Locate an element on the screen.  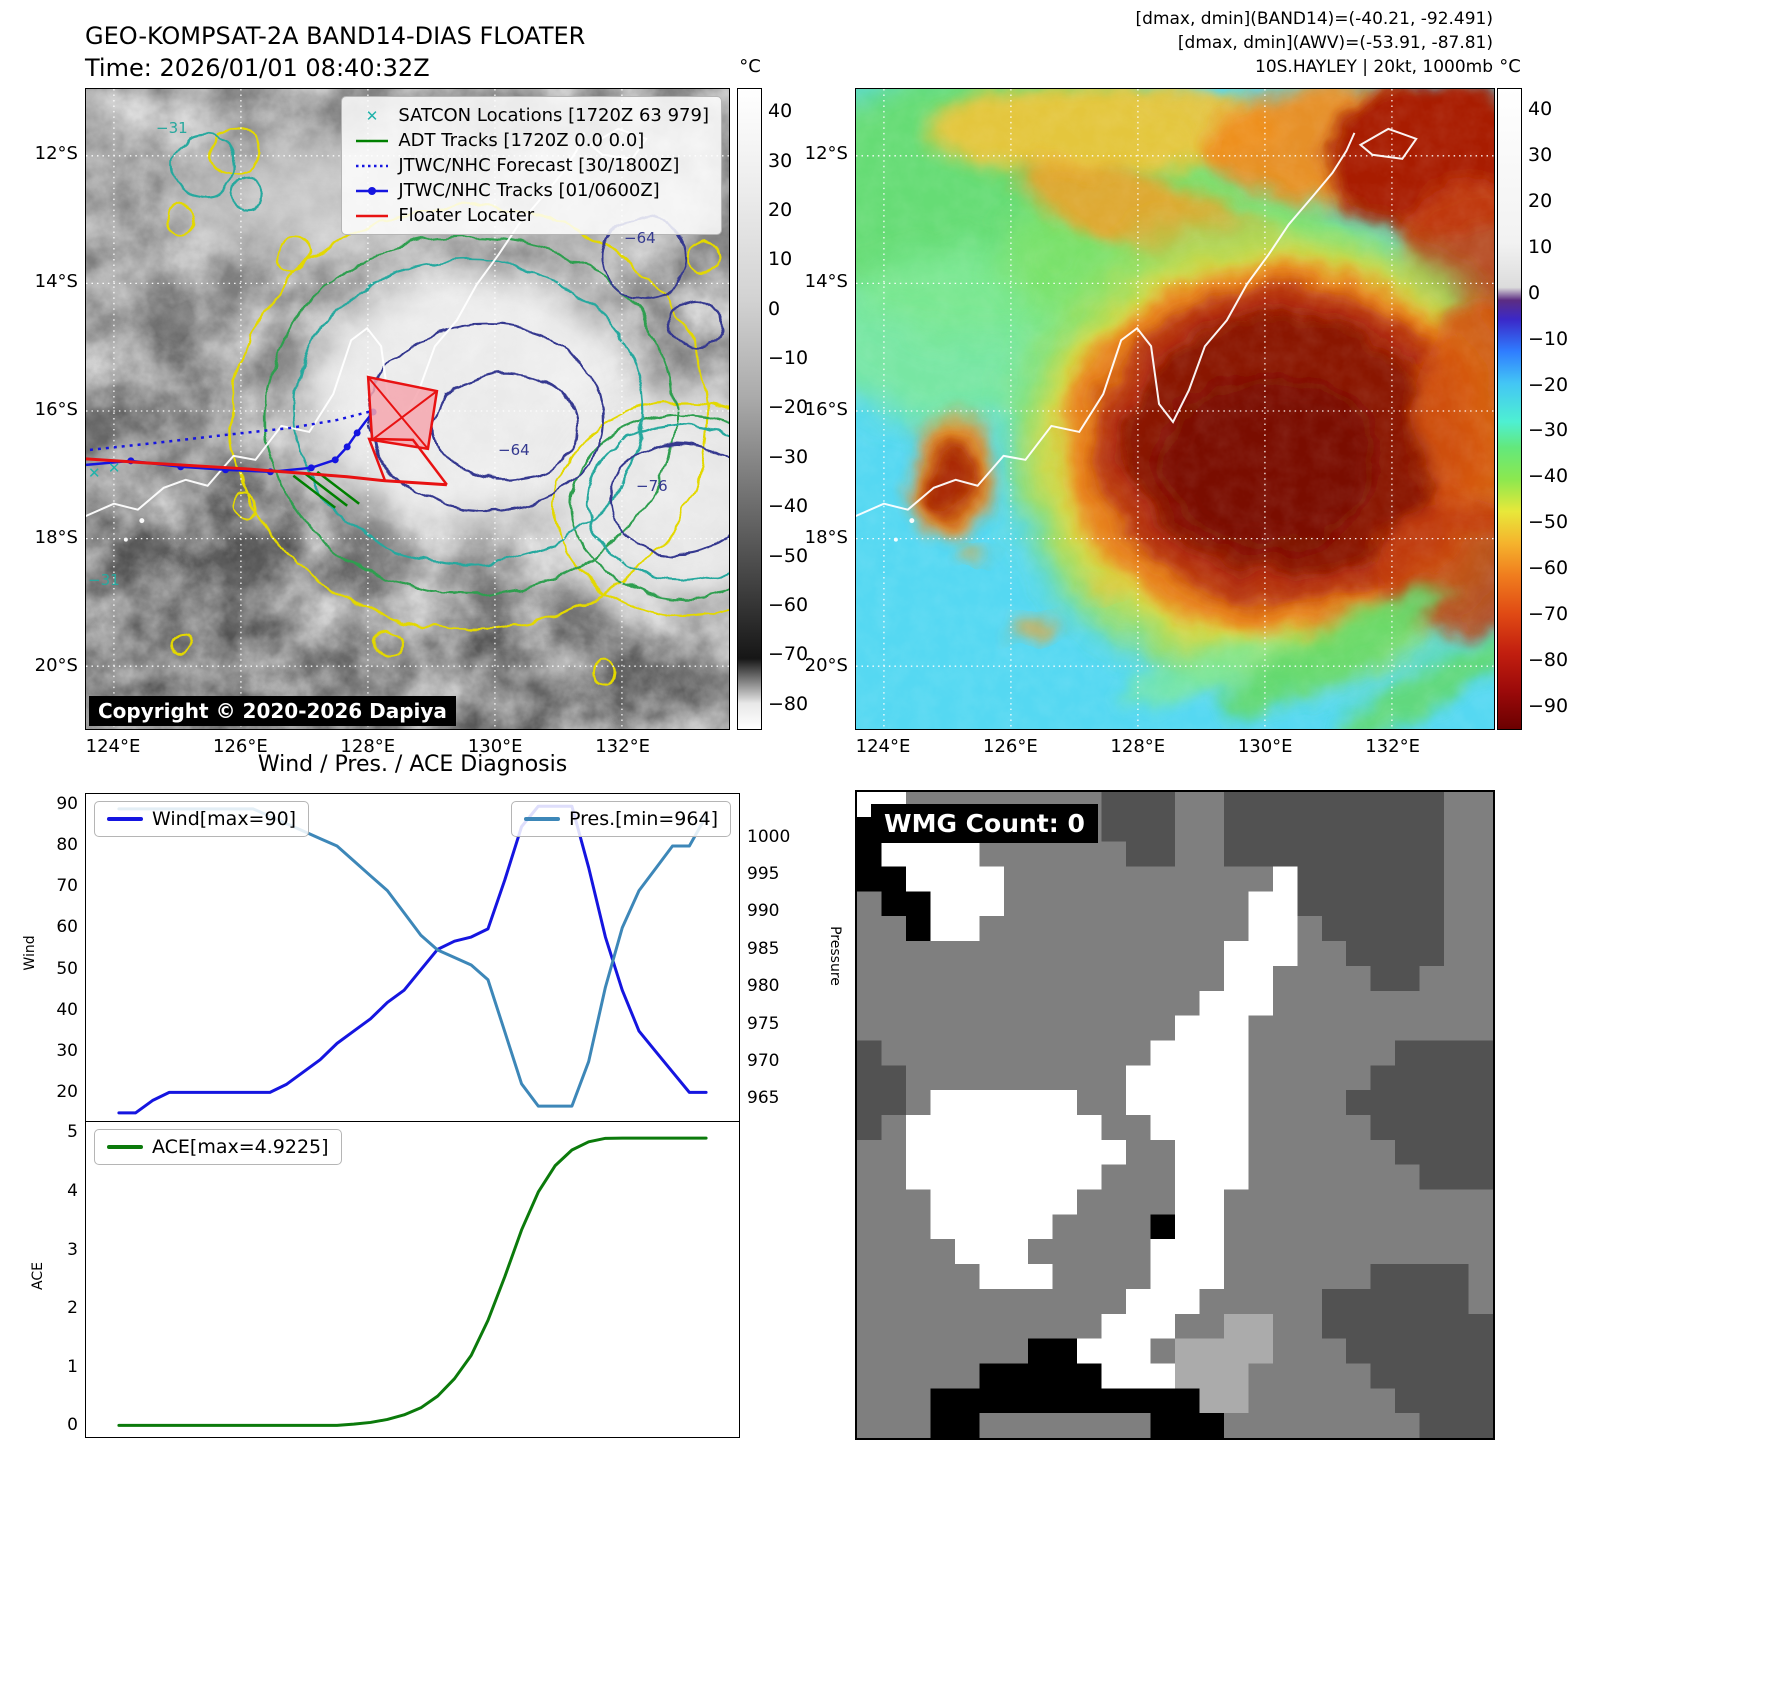
lat-tick-label: 12°S is located at coordinates (56, 153).